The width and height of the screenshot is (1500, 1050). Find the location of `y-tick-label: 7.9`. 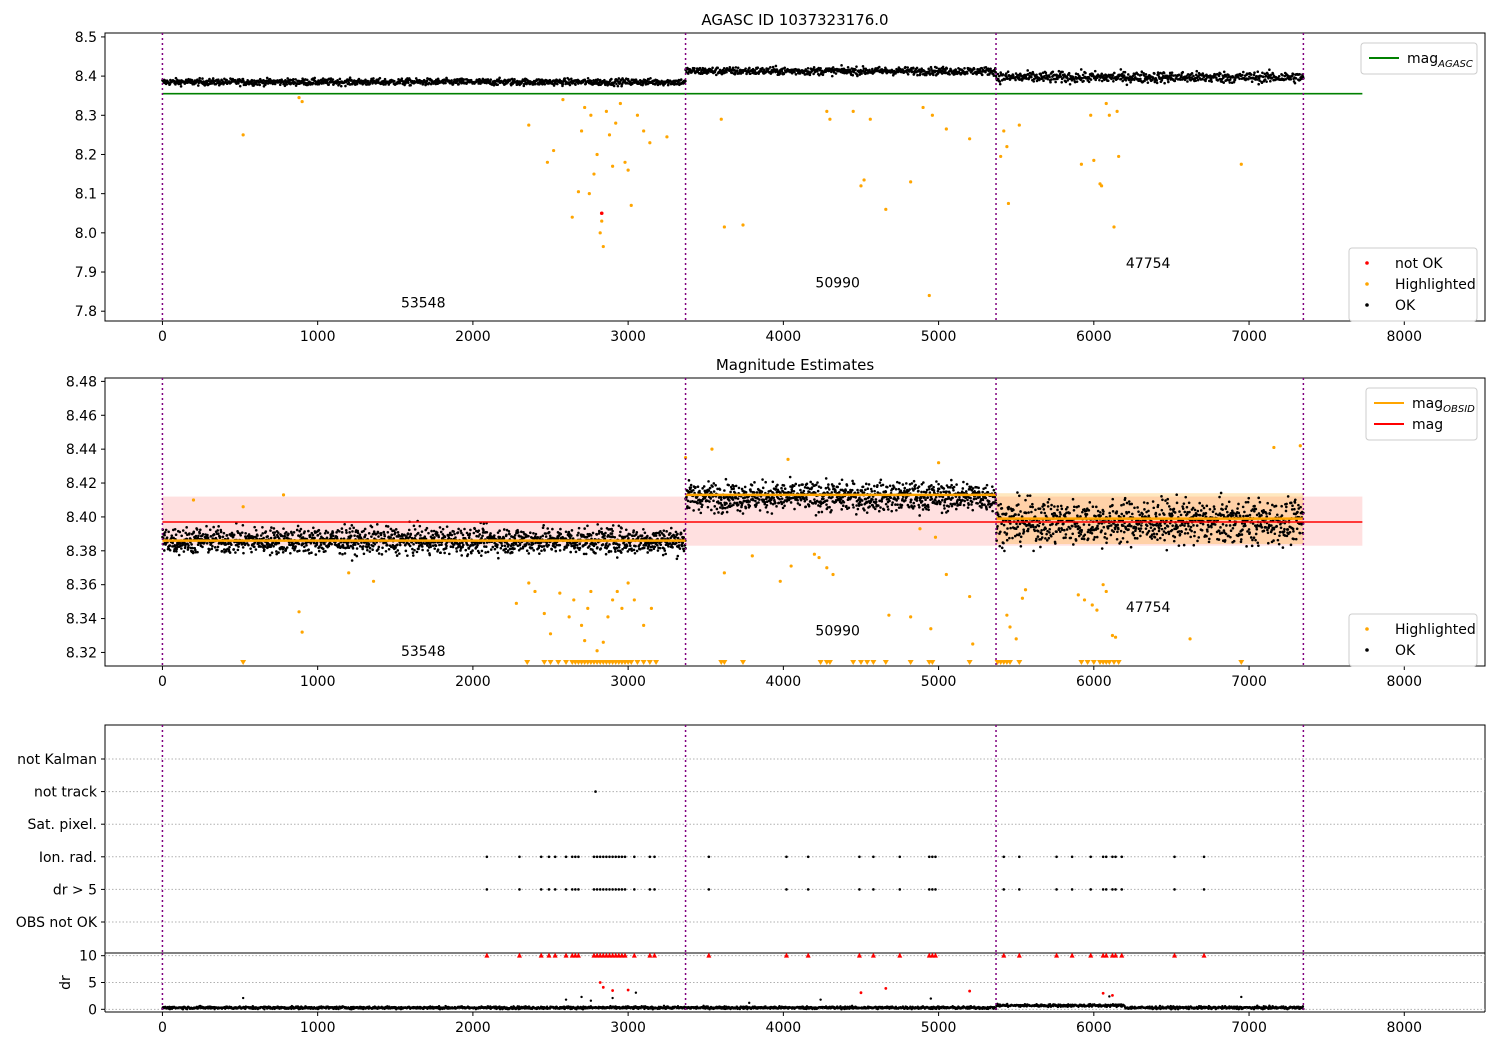

y-tick-label: 7.9 is located at coordinates (86, 273).